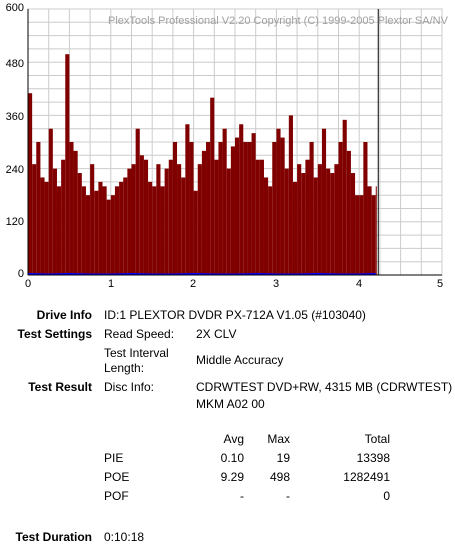 This screenshot has width=455, height=545. Describe the element at coordinates (283, 458) in the screenshot. I see `row-pie-max: 19` at that location.